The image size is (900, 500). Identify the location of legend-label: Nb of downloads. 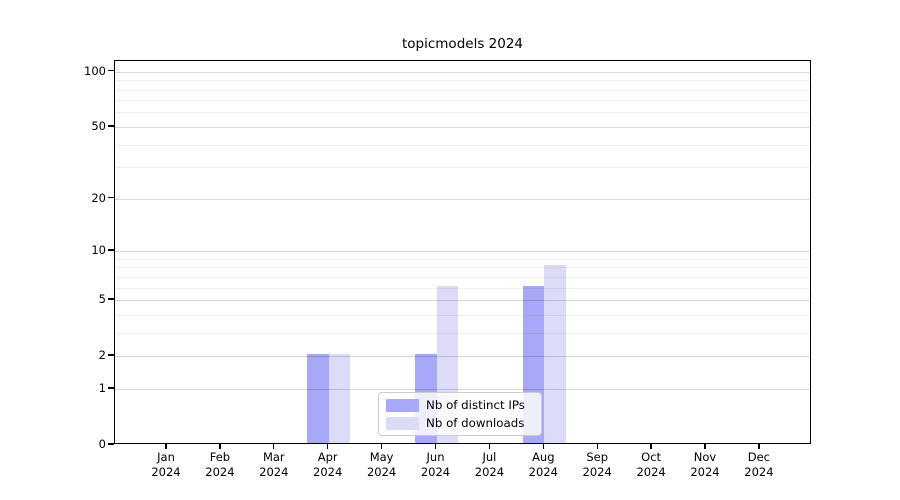
(475, 423).